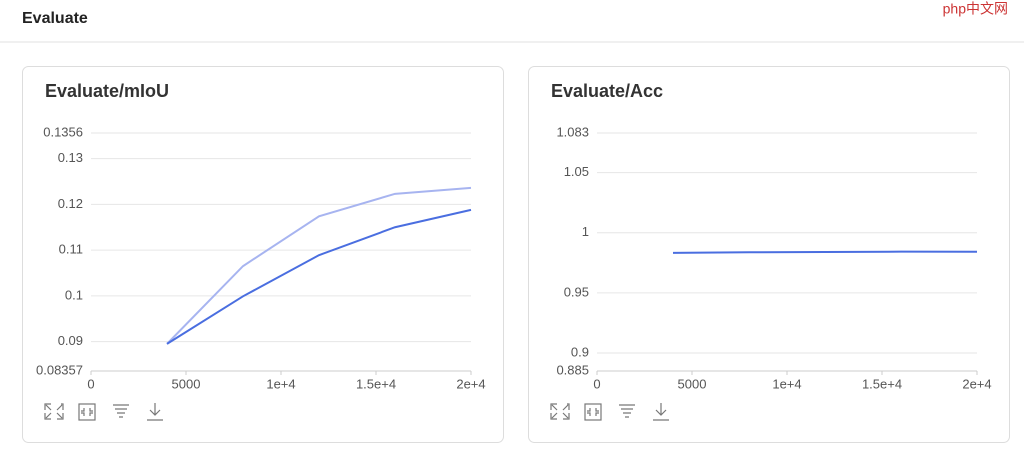 The width and height of the screenshot is (1024, 463). What do you see at coordinates (70, 340) in the screenshot?
I see `y-tick-label: 0.09` at bounding box center [70, 340].